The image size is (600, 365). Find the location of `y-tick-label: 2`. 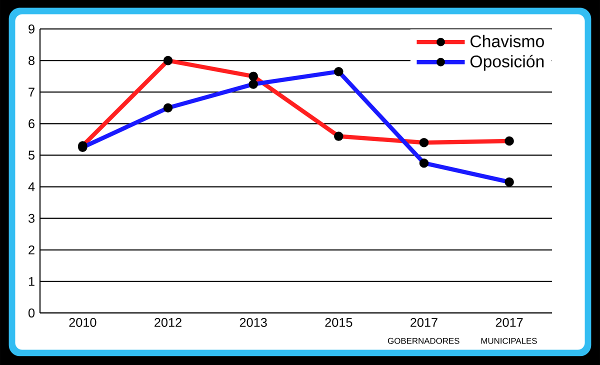

y-tick-label: 2 is located at coordinates (31, 249).